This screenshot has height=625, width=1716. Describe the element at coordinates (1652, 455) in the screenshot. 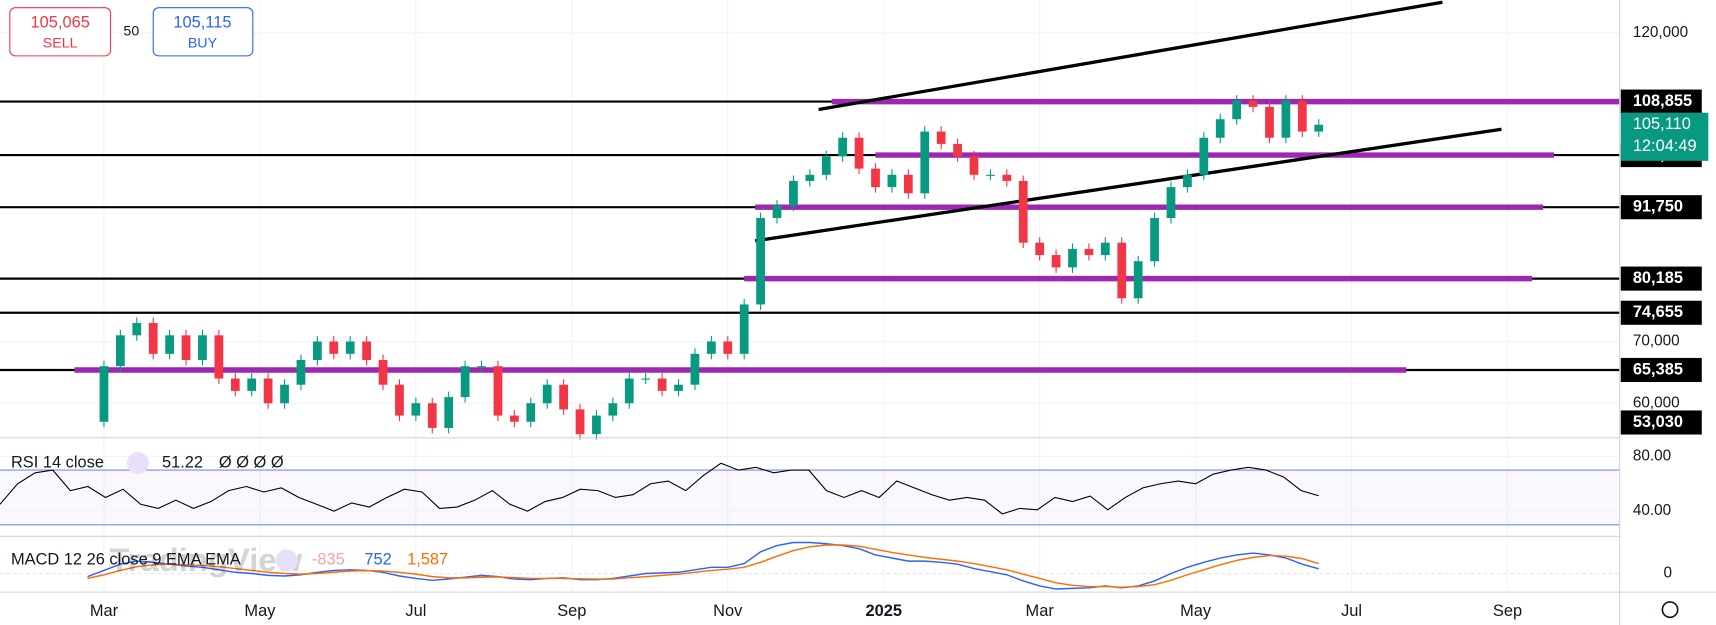

I see `y-tick-label: 80.00` at that location.